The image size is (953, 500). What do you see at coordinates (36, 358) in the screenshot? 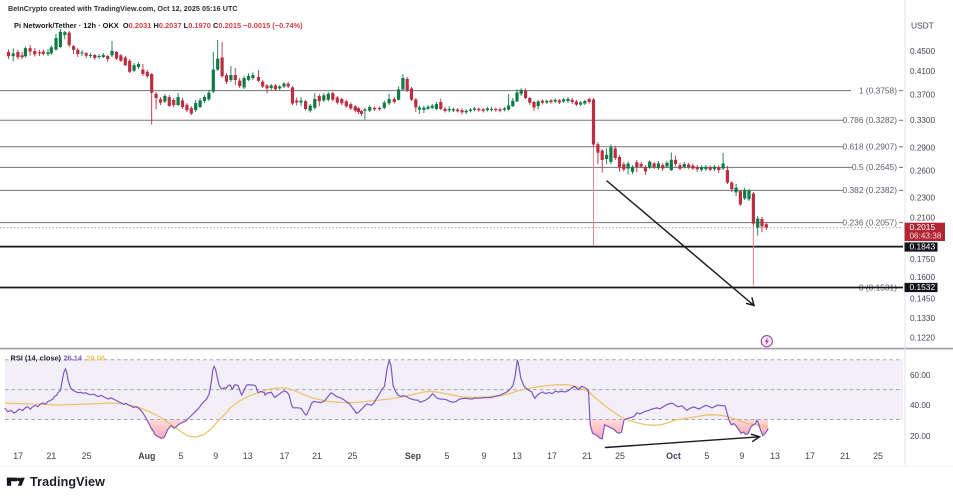
I see `svg-text: RSI (14, close)` at bounding box center [36, 358].